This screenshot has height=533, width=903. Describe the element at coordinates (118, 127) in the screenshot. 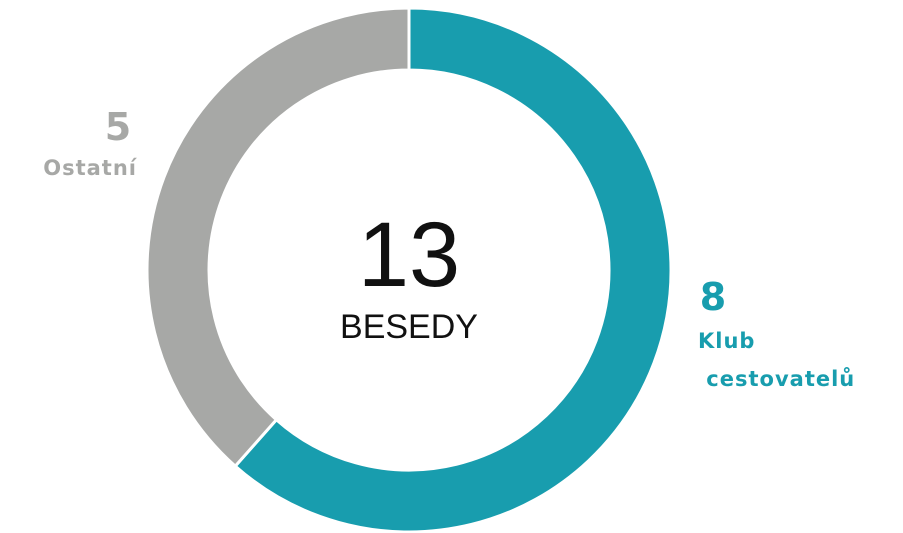

I see `slice-value: 5` at that location.